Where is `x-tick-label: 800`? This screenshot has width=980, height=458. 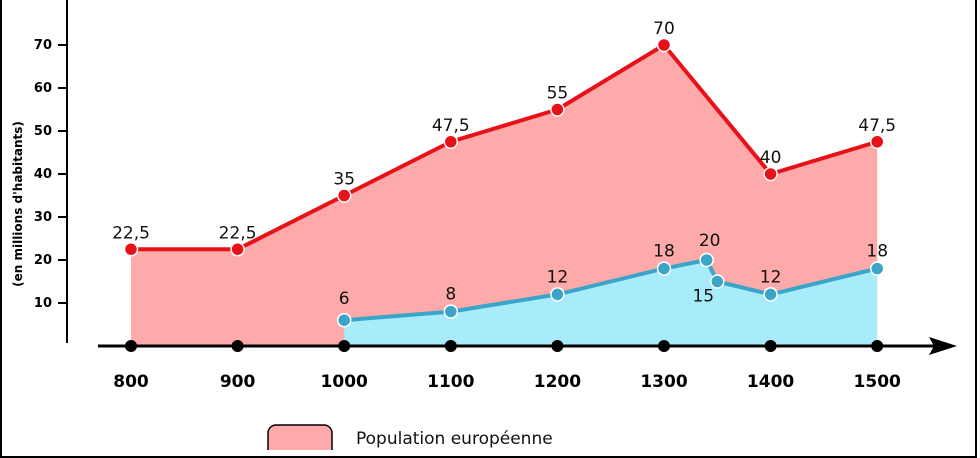
x-tick-label: 800 is located at coordinates (131, 382).